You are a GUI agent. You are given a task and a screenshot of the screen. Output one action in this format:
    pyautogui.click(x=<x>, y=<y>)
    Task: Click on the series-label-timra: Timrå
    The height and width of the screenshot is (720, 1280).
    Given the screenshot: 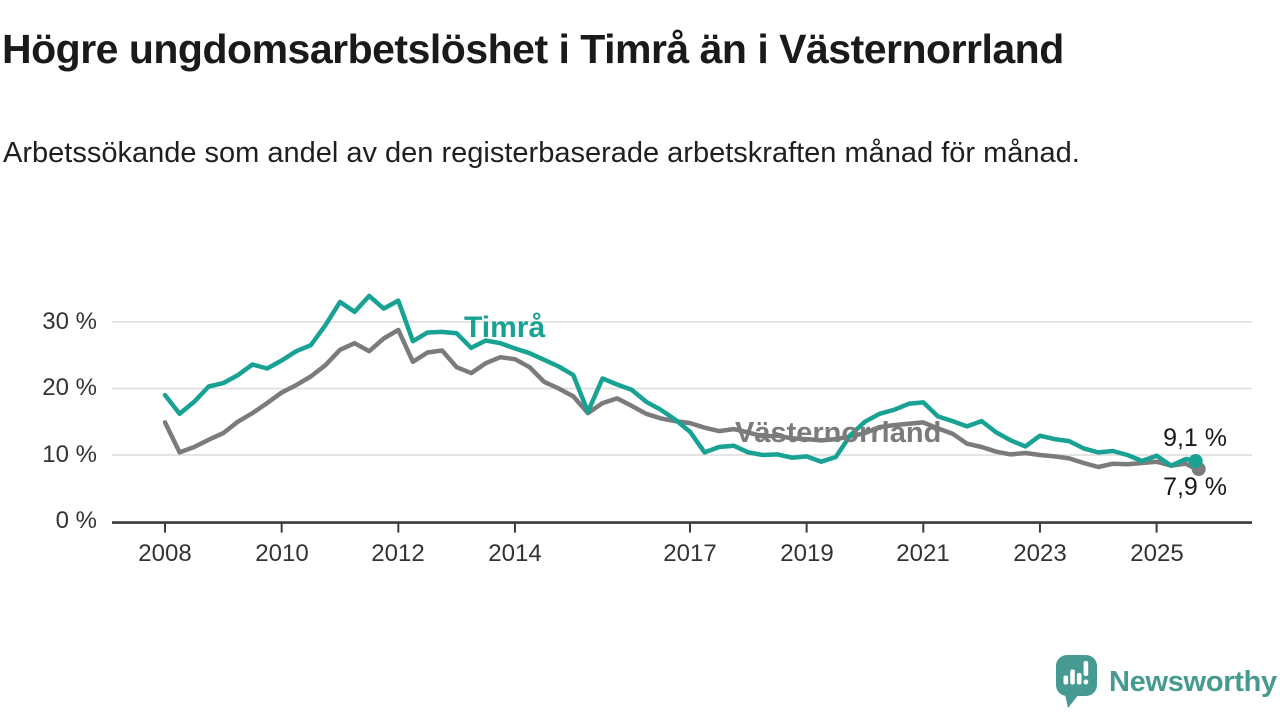 What is the action you would take?
    pyautogui.click(x=505, y=327)
    